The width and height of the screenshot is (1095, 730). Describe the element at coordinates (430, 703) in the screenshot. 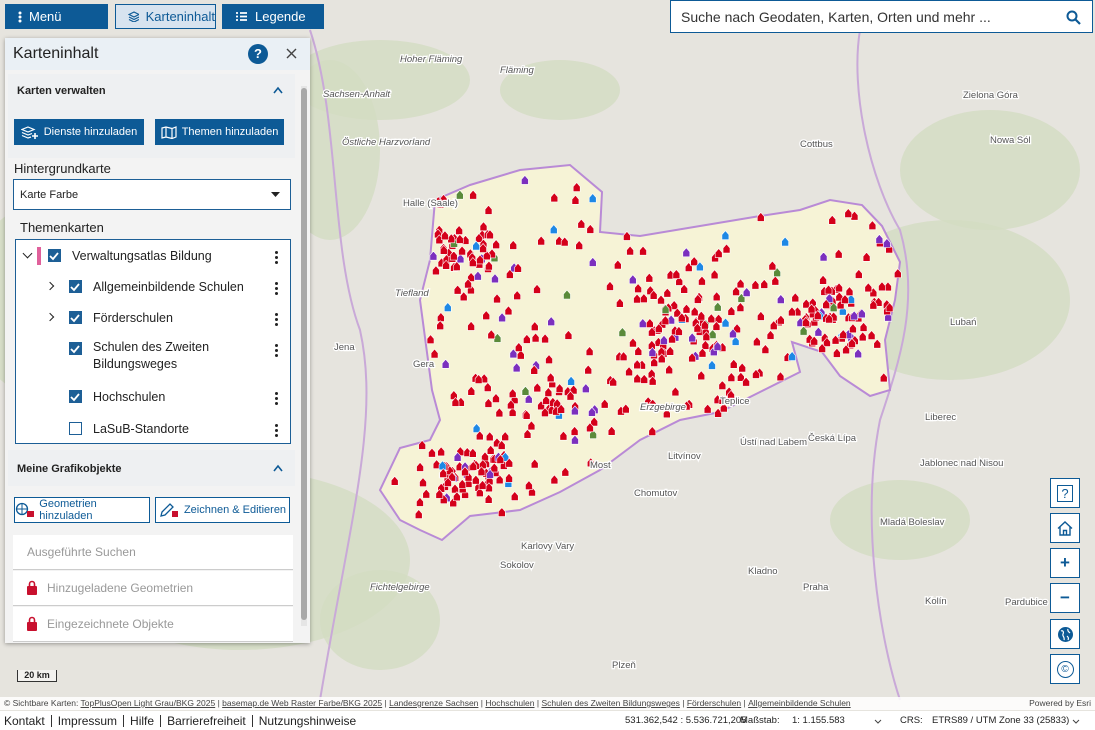

I see `attribution-link: Landesgrenze Sachsen` at that location.